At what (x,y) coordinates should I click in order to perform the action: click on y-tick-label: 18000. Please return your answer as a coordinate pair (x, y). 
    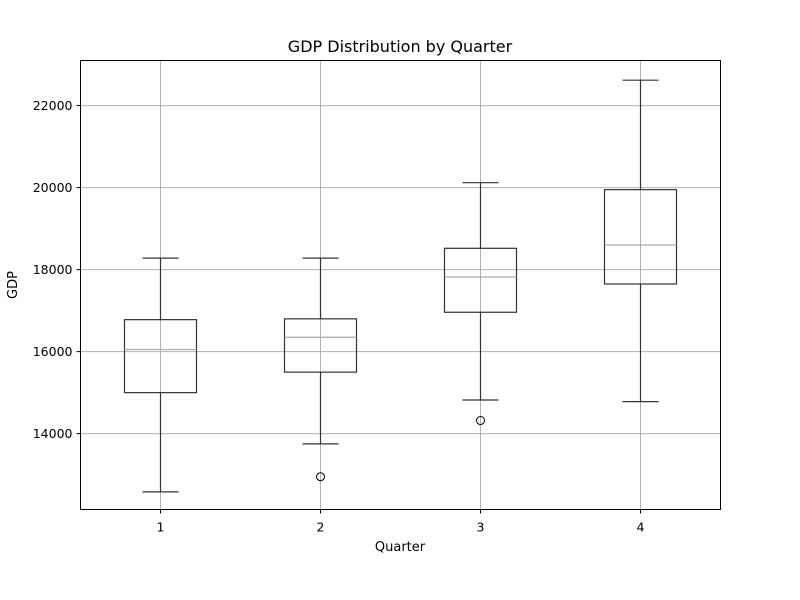
    Looking at the image, I should click on (53, 269).